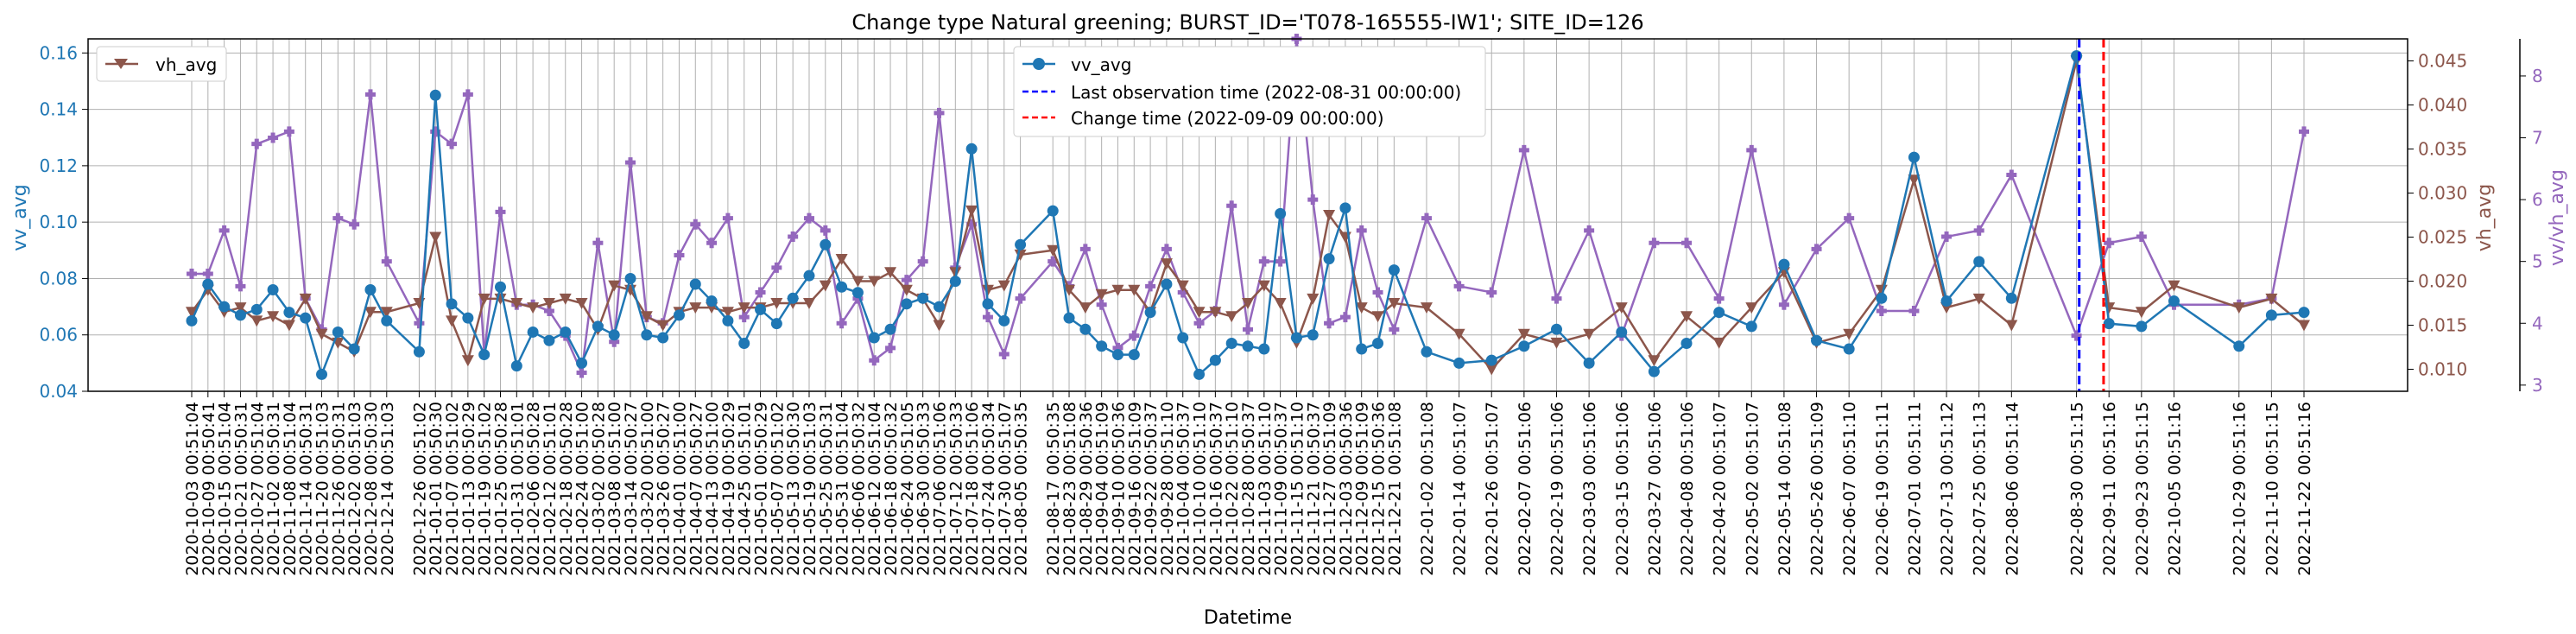  Describe the element at coordinates (2077, 489) in the screenshot. I see `x-tick-label: 2022-08-30 00:51:15` at that location.